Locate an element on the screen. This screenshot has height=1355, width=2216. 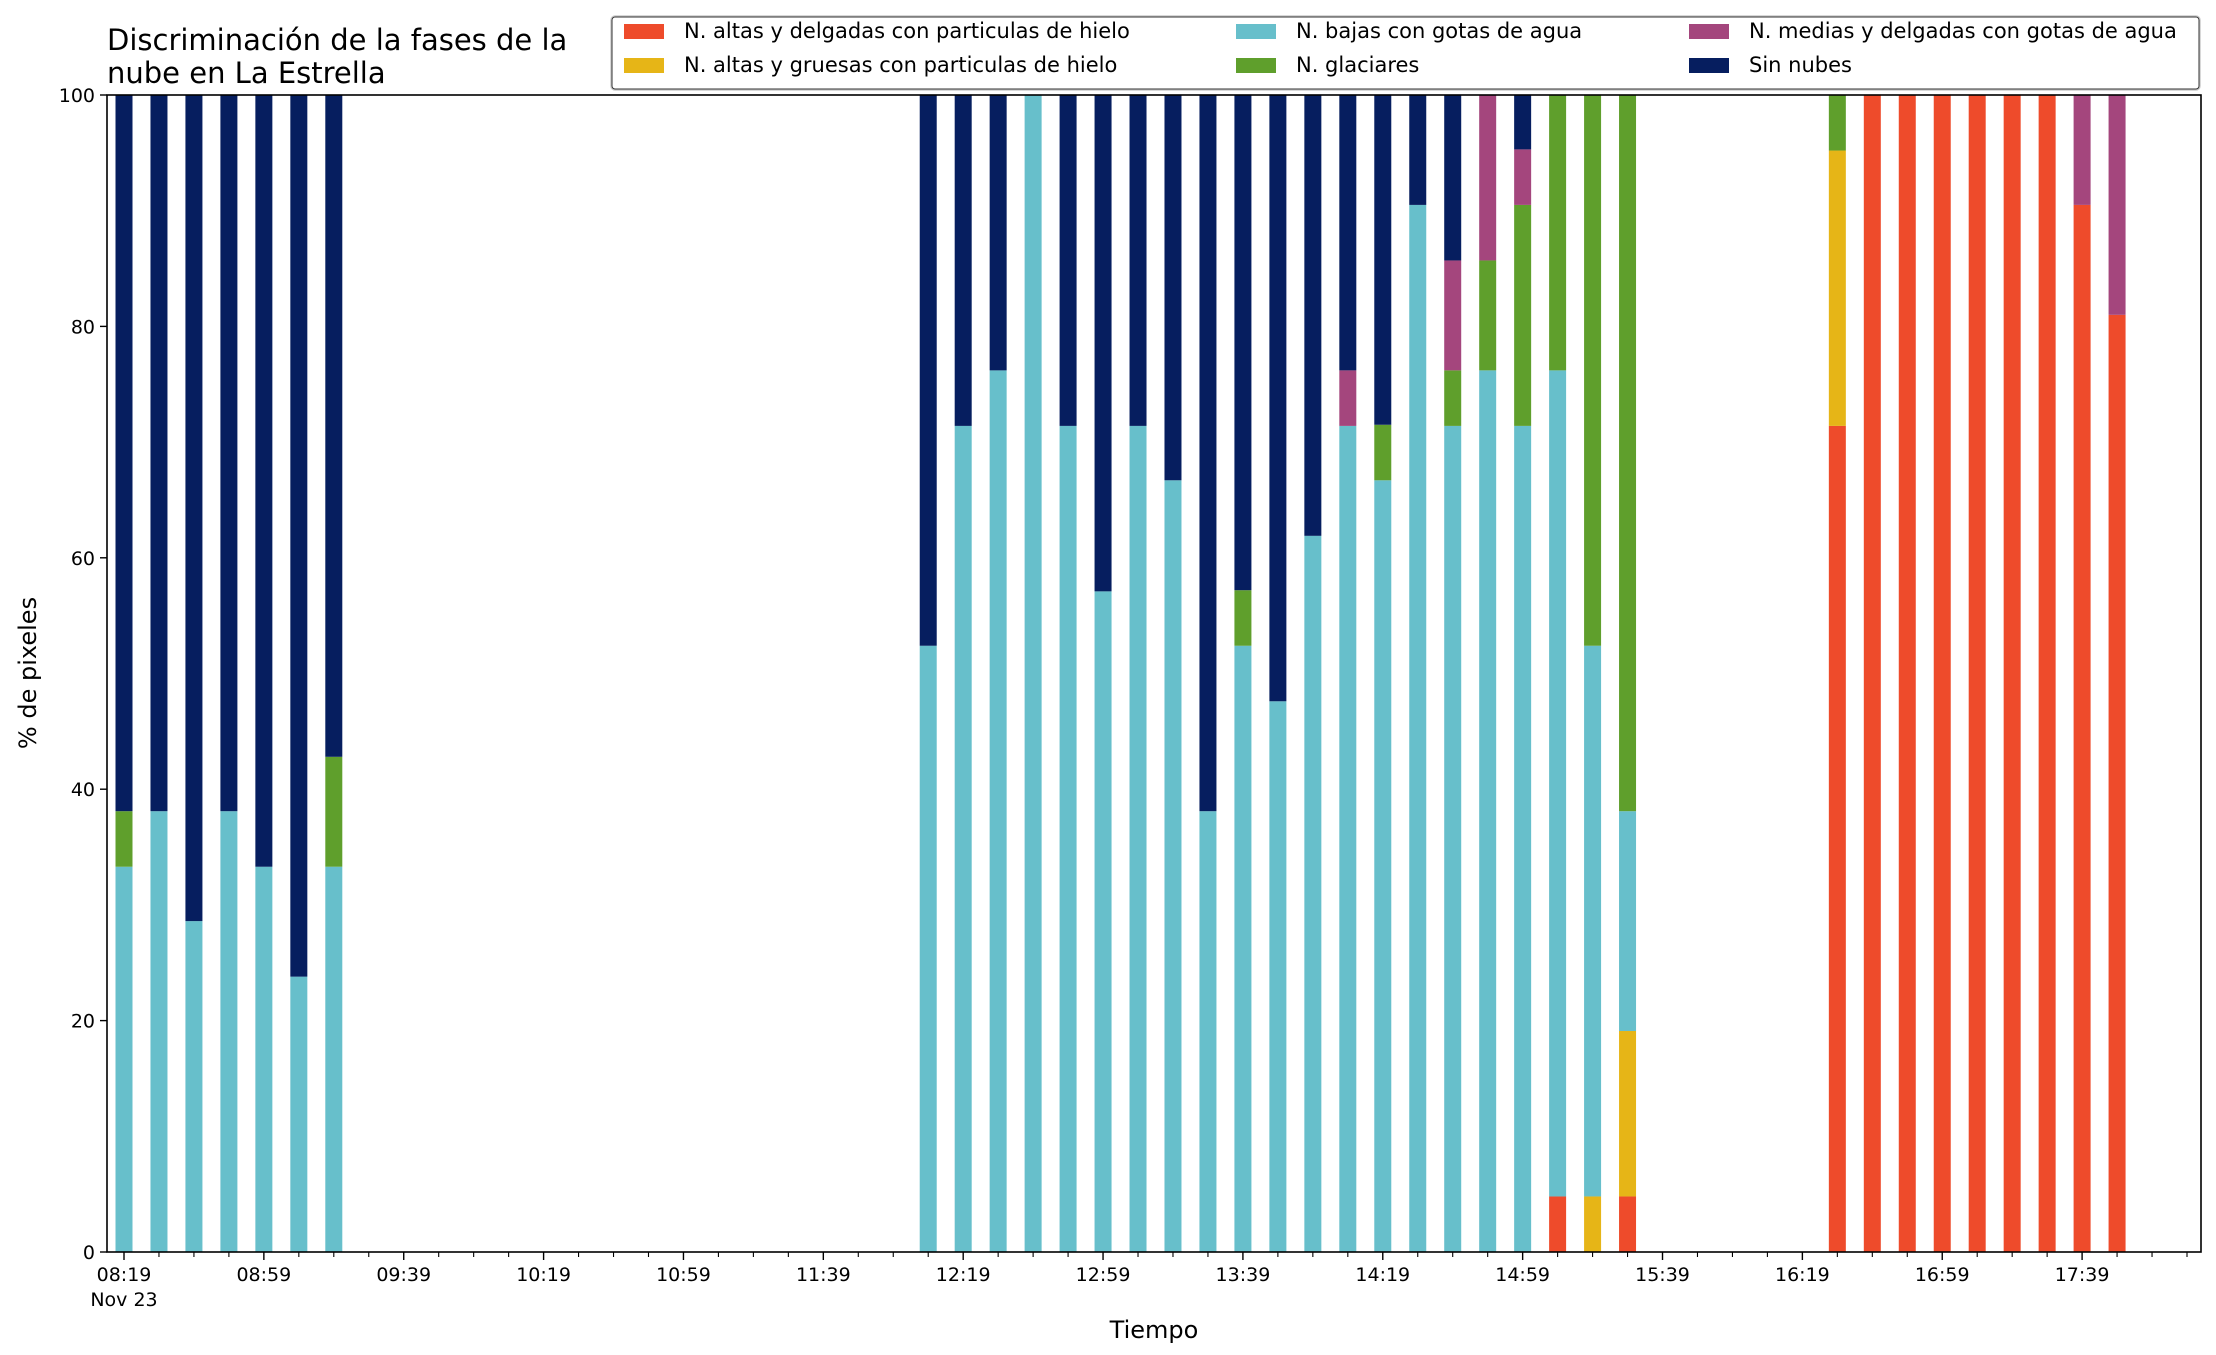
chart-title-line-1: Discriminación de la fases de la is located at coordinates (337, 40).